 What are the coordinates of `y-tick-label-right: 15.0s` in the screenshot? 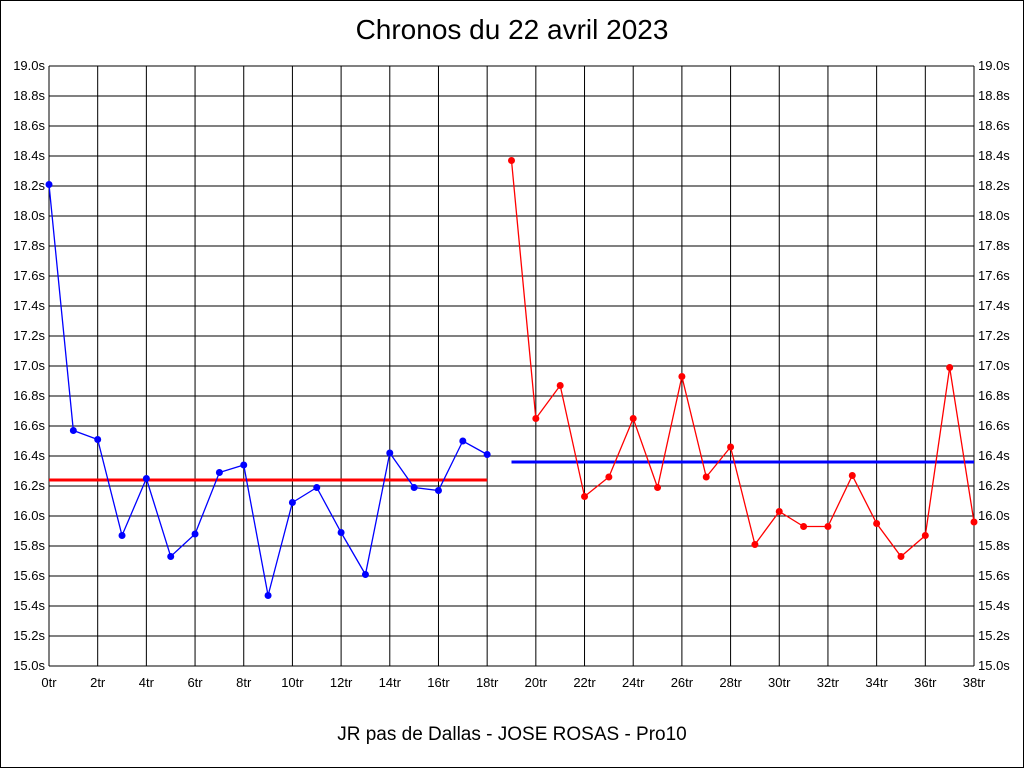 It's located at (994, 665).